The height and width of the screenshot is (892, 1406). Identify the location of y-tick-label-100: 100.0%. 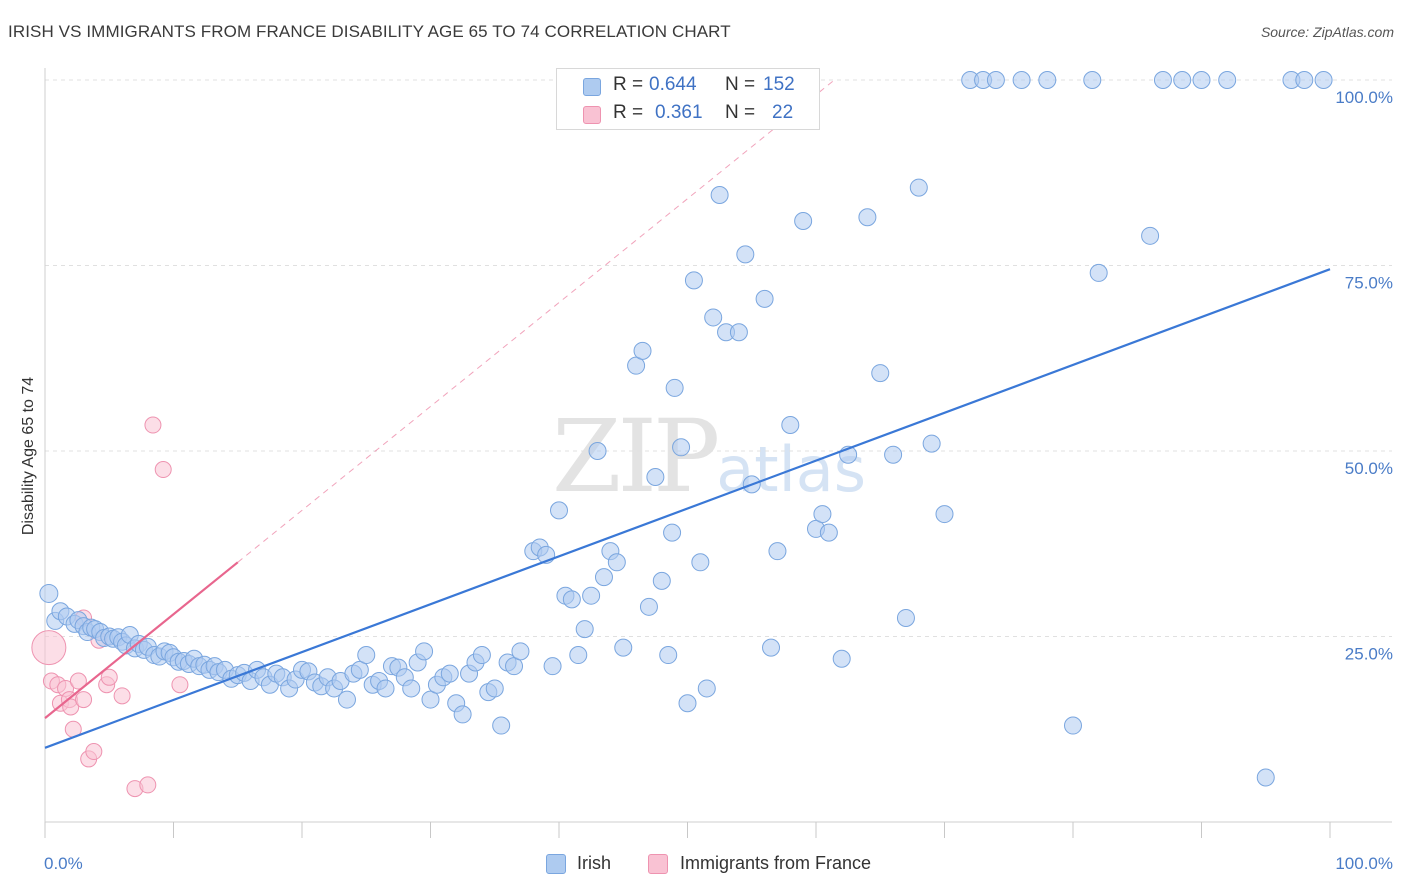
(1364, 97).